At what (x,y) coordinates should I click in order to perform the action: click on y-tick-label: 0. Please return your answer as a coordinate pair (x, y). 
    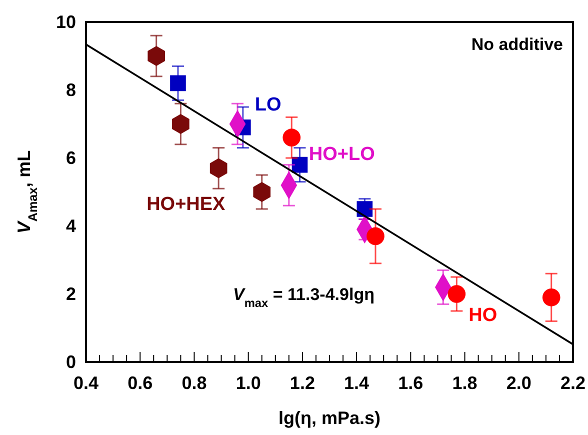
    Looking at the image, I should click on (71, 362).